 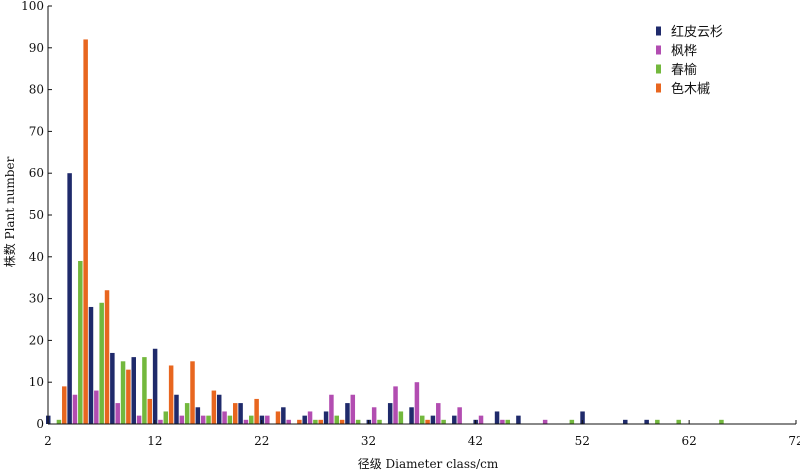 What do you see at coordinates (582, 441) in the screenshot?
I see `x-tick-label: 52` at bounding box center [582, 441].